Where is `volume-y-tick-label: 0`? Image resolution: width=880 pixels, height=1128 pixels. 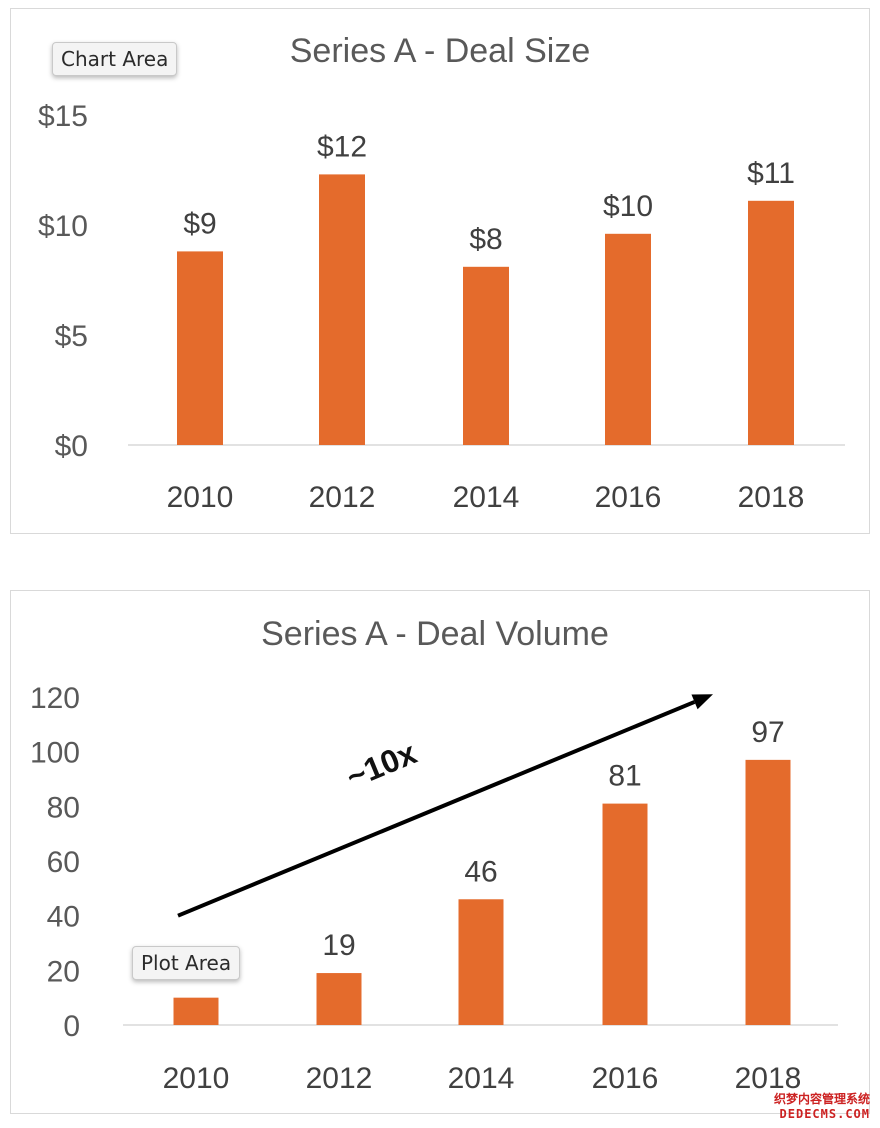 volume-y-tick-label: 0 is located at coordinates (71, 1026).